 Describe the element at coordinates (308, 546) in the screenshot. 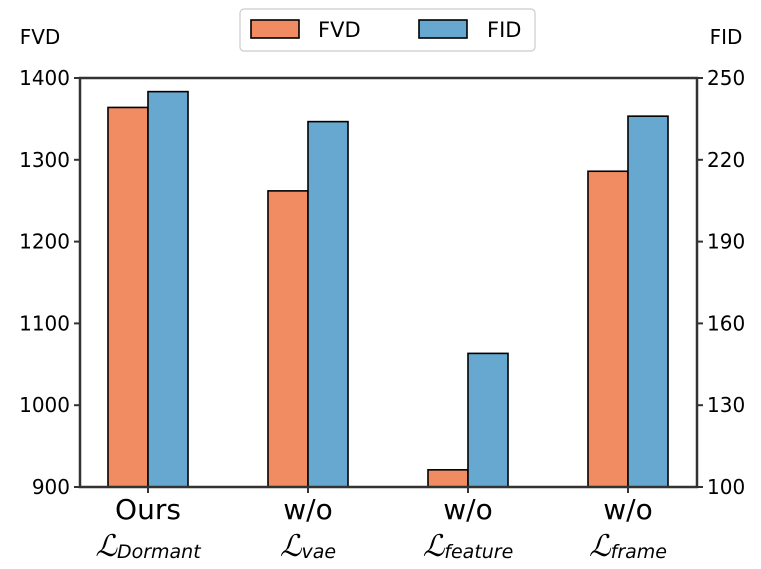

I see `category-loss-label-1: ℒvae` at that location.